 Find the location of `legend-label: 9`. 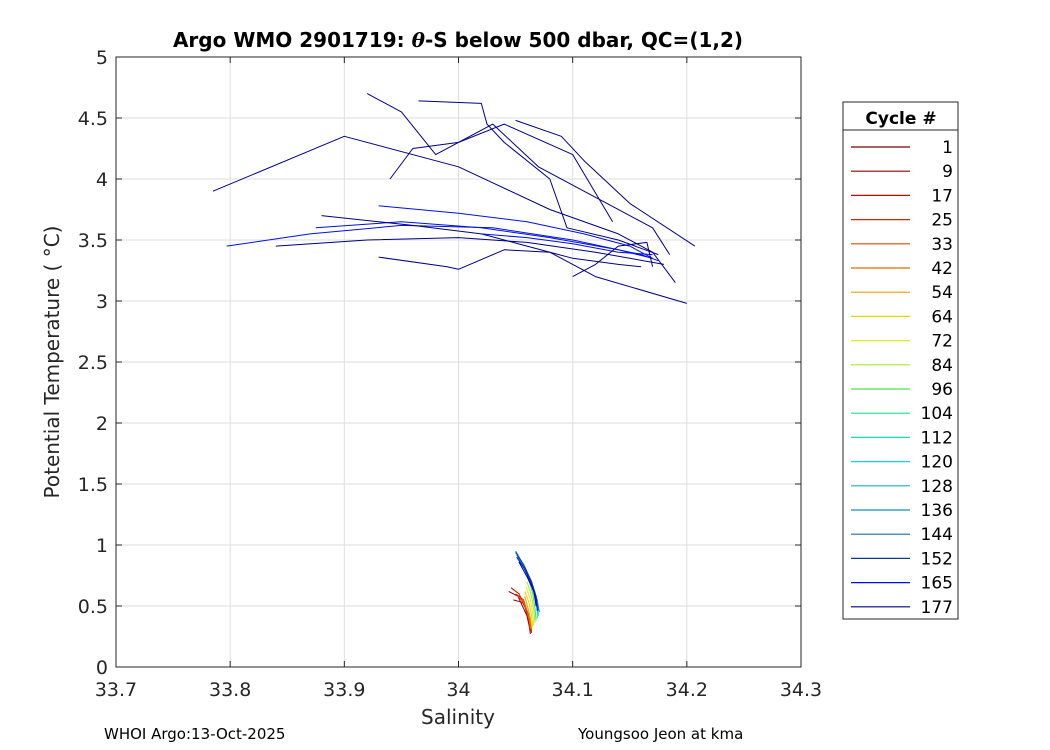

legend-label: 9 is located at coordinates (947, 172).